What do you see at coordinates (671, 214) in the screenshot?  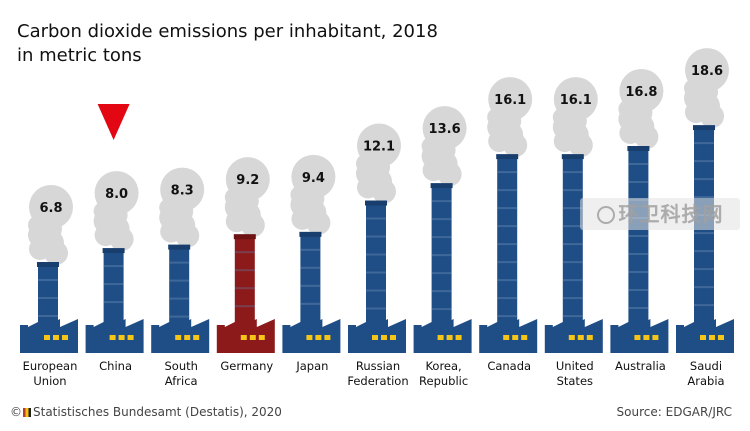 I see `watermark-text: 环卫科技网` at bounding box center [671, 214].